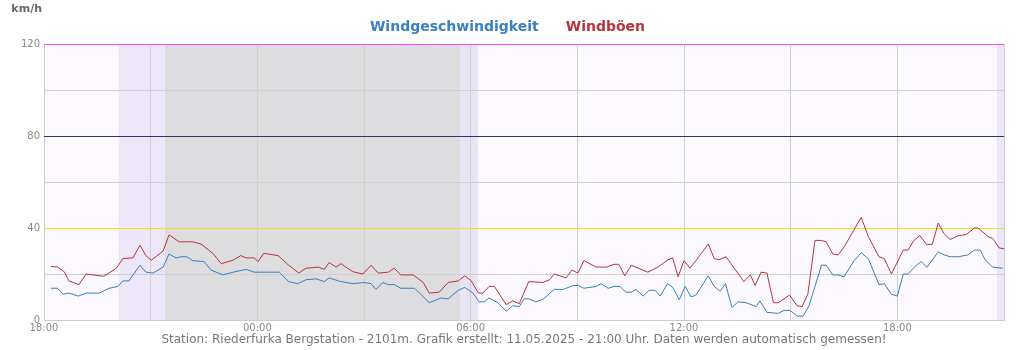 This screenshot has height=350, width=1024. What do you see at coordinates (30, 43) in the screenshot?
I see `y-tick-label: 120` at bounding box center [30, 43].